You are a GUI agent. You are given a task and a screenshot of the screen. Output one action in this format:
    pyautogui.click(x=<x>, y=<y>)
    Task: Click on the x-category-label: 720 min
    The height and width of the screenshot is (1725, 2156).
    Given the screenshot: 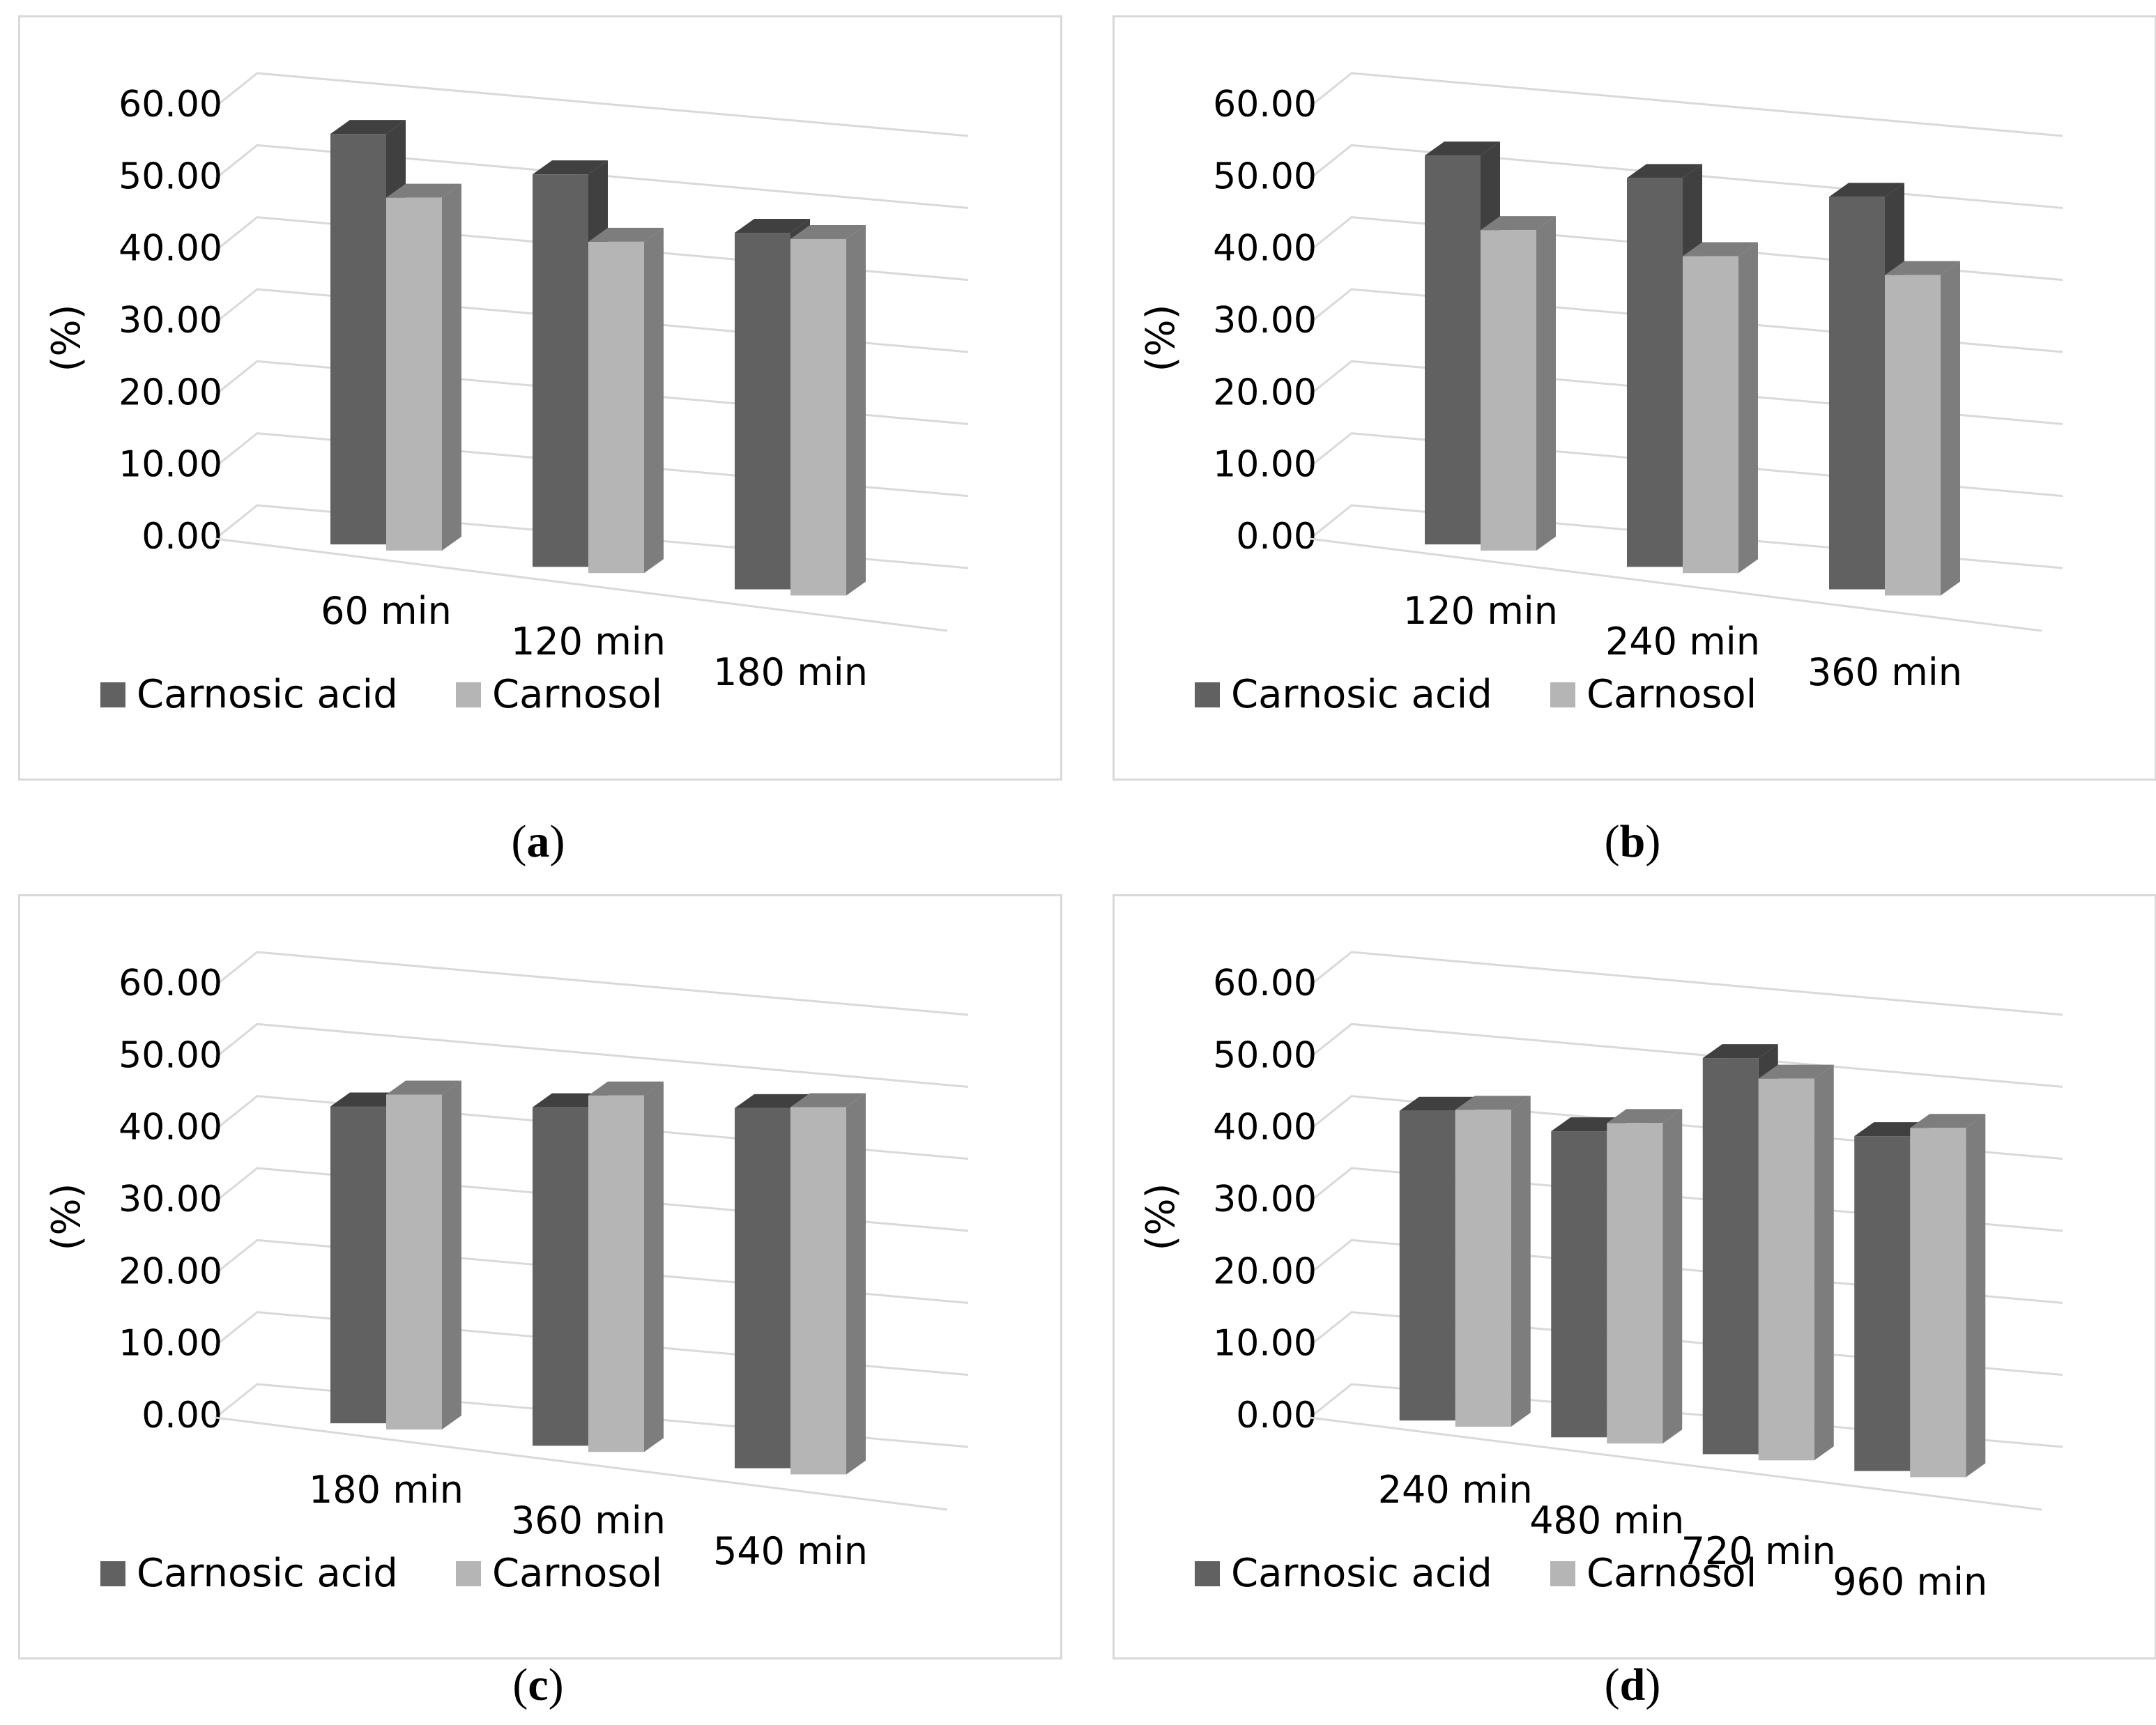 What is the action you would take?
    pyautogui.click(x=1759, y=1551)
    